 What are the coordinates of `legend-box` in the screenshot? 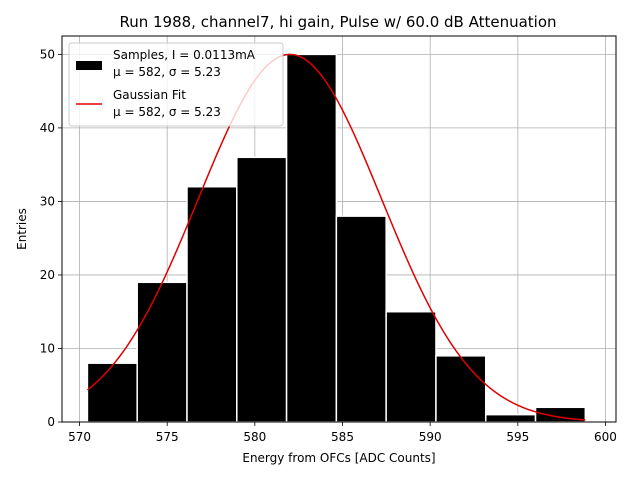 It's located at (176, 84).